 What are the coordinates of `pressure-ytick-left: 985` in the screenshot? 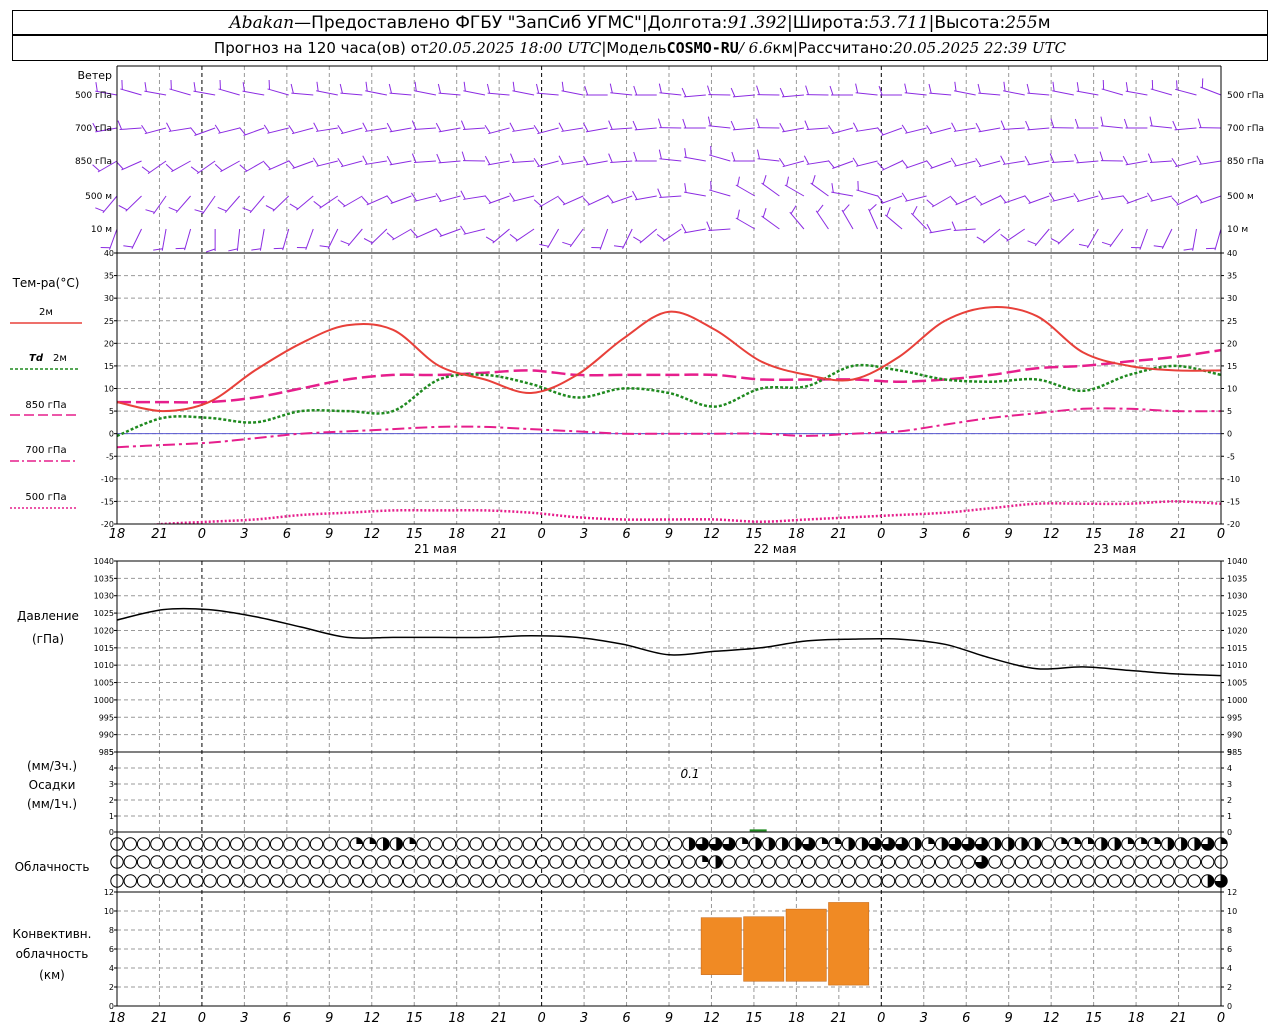 It's located at (106, 752).